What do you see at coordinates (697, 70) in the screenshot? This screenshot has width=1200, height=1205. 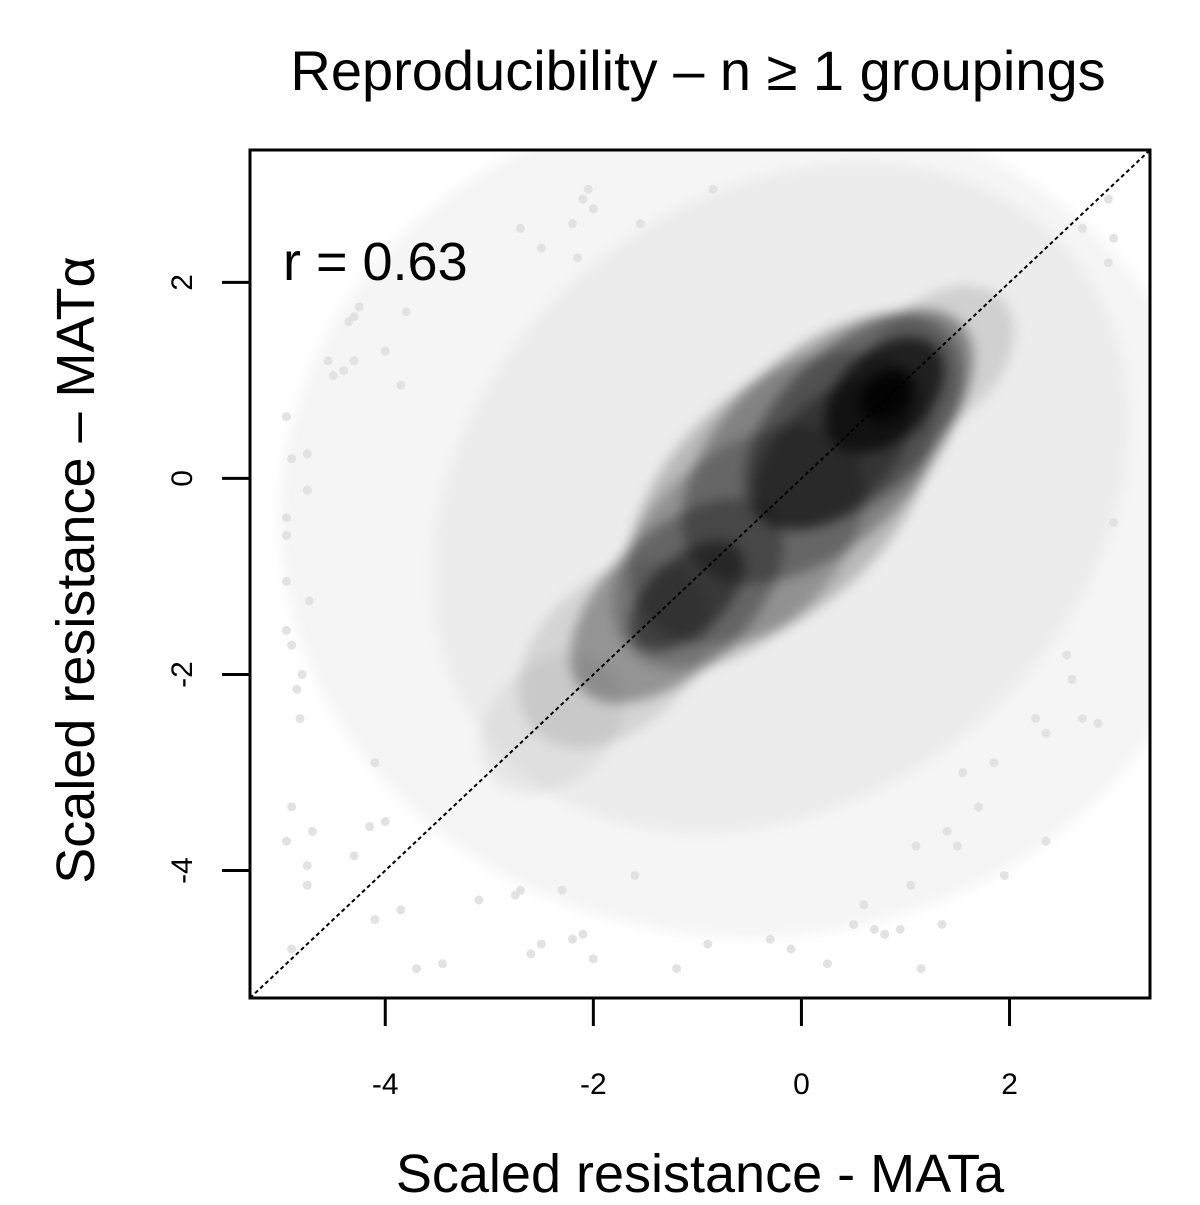 I see `chart-title: Reproducibility – n ≥ 1 groupings` at bounding box center [697, 70].